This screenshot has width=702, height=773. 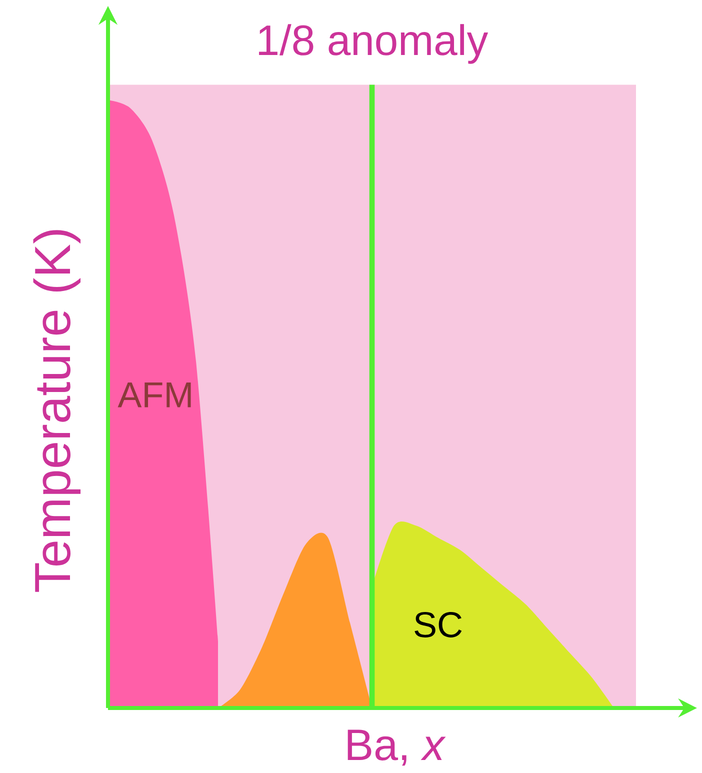 What do you see at coordinates (57, 411) in the screenshot?
I see `y-axis-title: Temperature (K)` at bounding box center [57, 411].